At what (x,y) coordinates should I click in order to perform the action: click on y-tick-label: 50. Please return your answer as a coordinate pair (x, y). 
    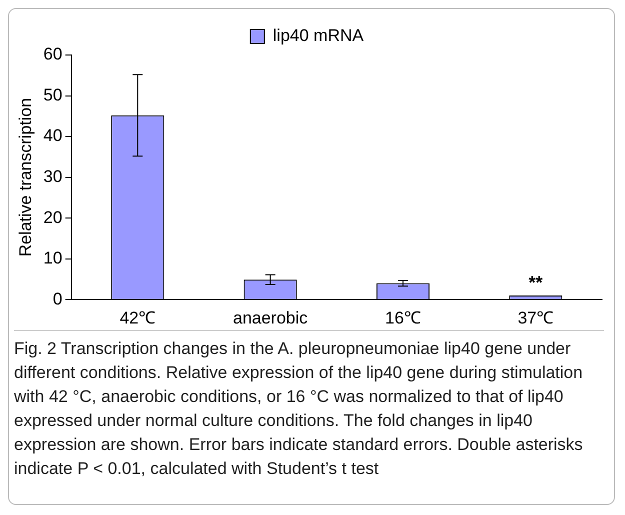
    Looking at the image, I should click on (52, 94).